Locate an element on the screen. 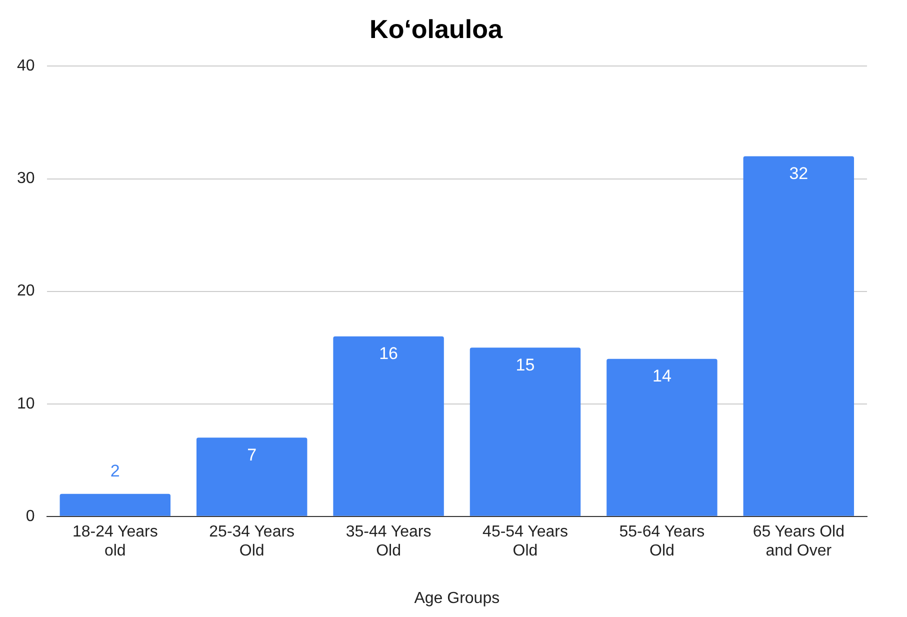 The image size is (907, 617). y-tick-label: 0 is located at coordinates (30, 516).